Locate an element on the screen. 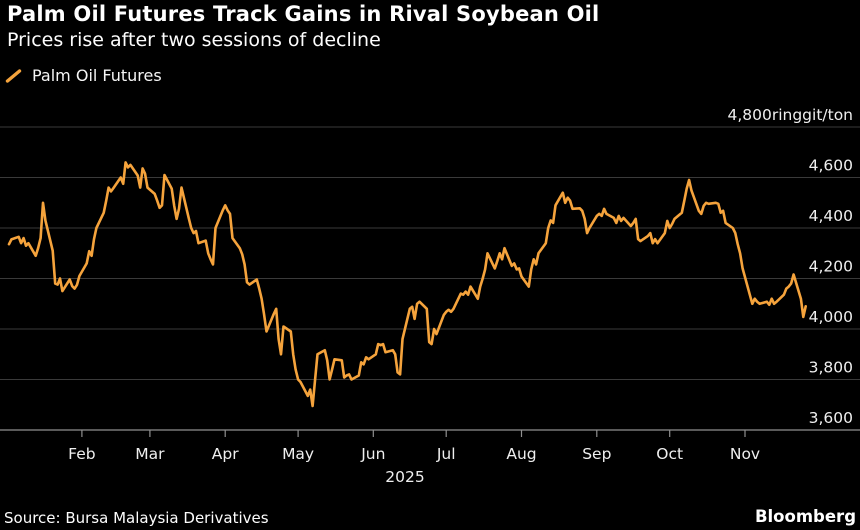 The image size is (860, 530). month-label: Oct is located at coordinates (669, 454).